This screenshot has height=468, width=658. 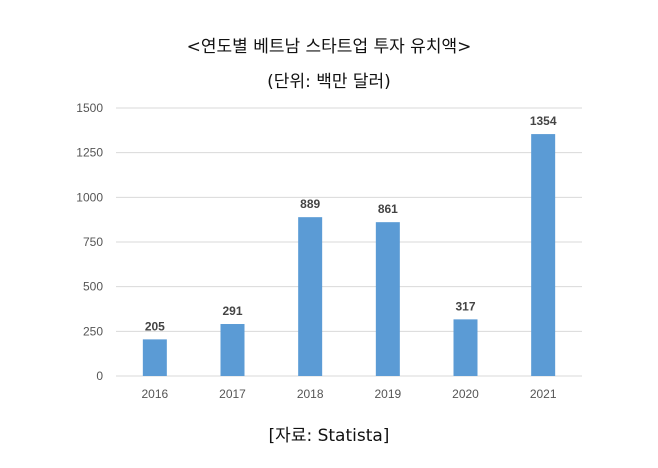 What do you see at coordinates (465, 347) in the screenshot?
I see `bar-2020` at bounding box center [465, 347].